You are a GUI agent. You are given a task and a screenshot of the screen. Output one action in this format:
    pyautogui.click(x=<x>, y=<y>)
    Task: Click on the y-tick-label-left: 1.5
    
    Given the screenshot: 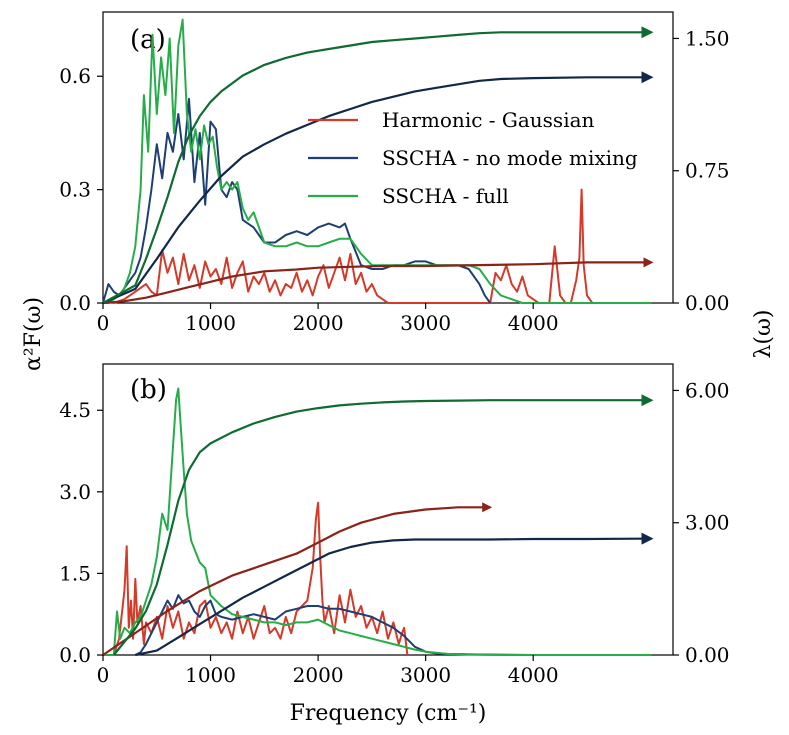 What is the action you would take?
    pyautogui.click(x=75, y=573)
    